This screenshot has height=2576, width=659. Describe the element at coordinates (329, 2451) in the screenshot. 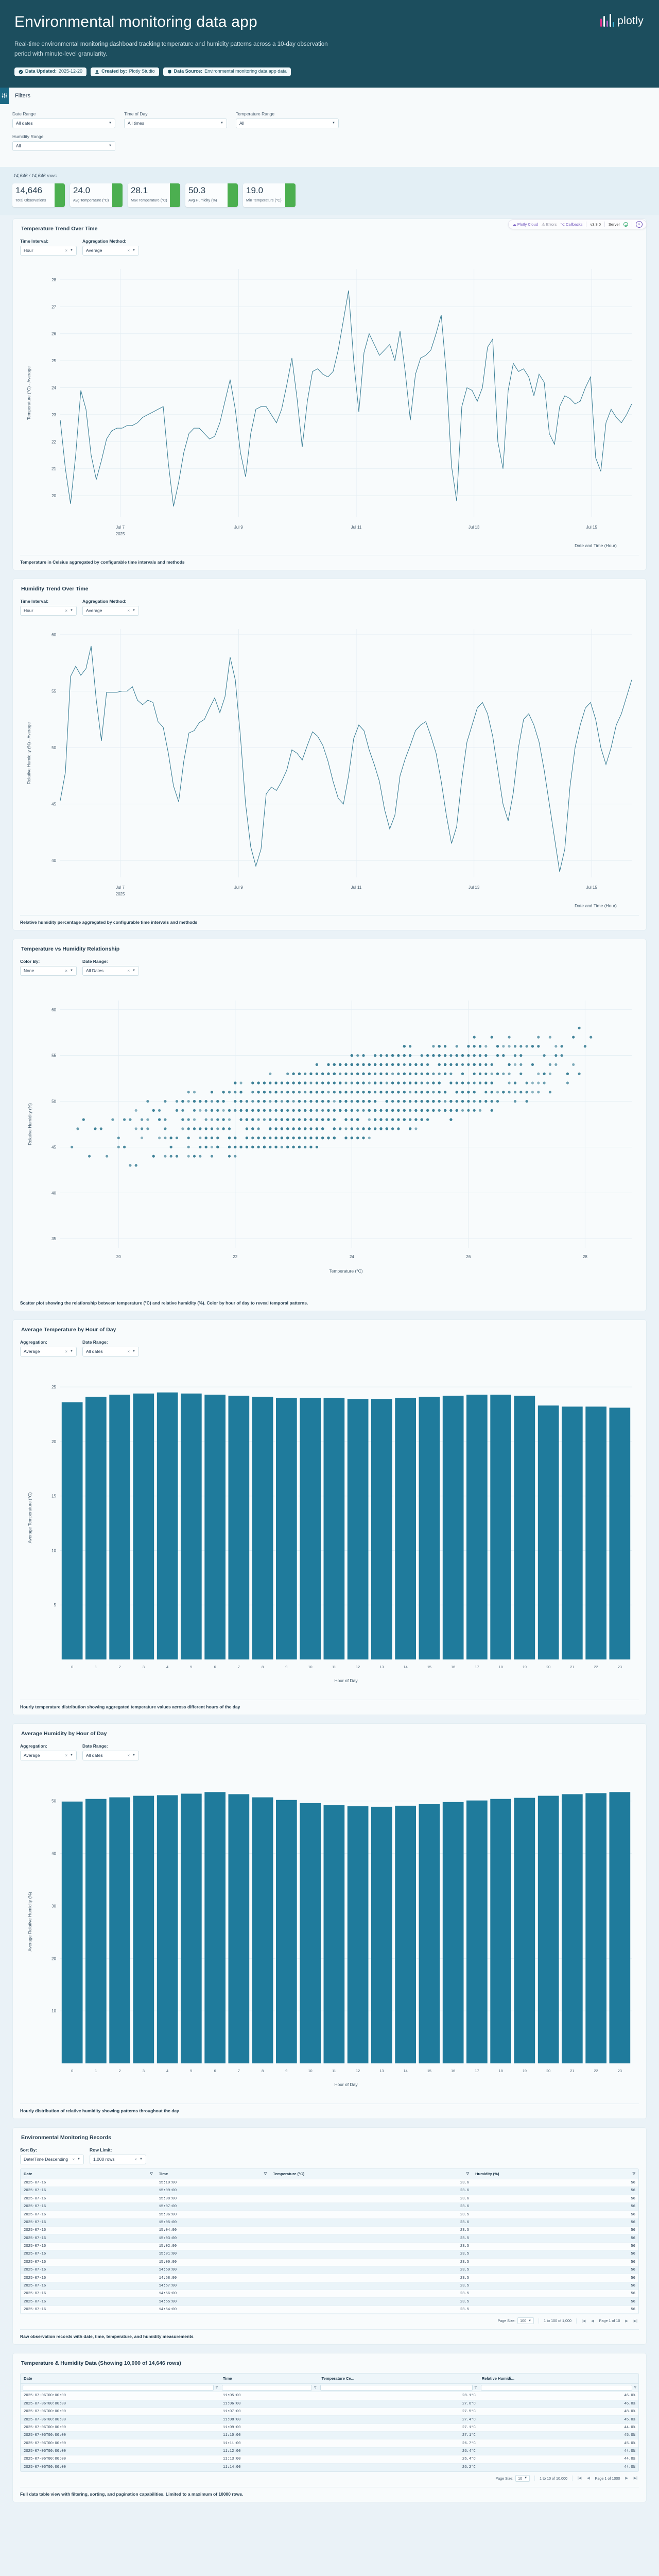

I see `table-row: 2025-07-06T00:00:00 11:12:00 26.4°C 44.0%` at that location.